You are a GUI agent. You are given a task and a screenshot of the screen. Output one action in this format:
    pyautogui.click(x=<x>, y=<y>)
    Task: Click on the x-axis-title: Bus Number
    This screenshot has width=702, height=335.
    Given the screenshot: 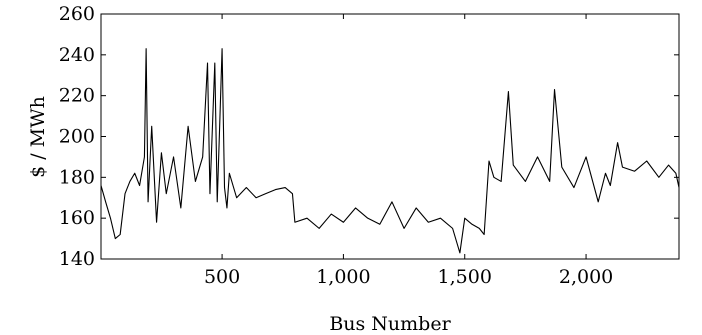 What is the action you would take?
    pyautogui.click(x=390, y=324)
    